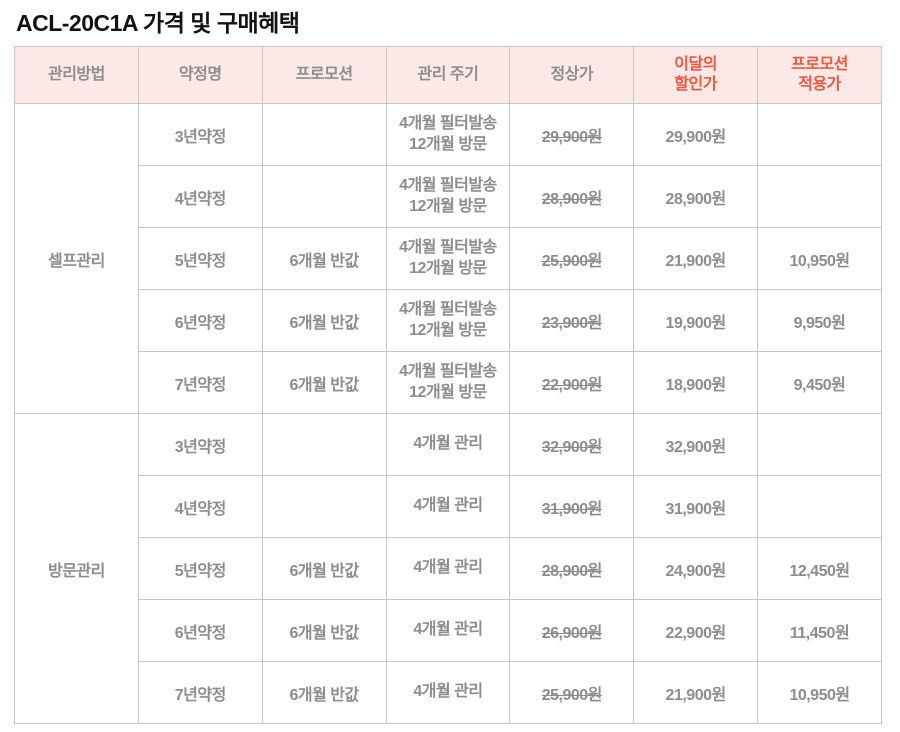 The image size is (900, 732). Describe the element at coordinates (819, 382) in the screenshot. I see `cell-promo-price: 9,450원` at that location.